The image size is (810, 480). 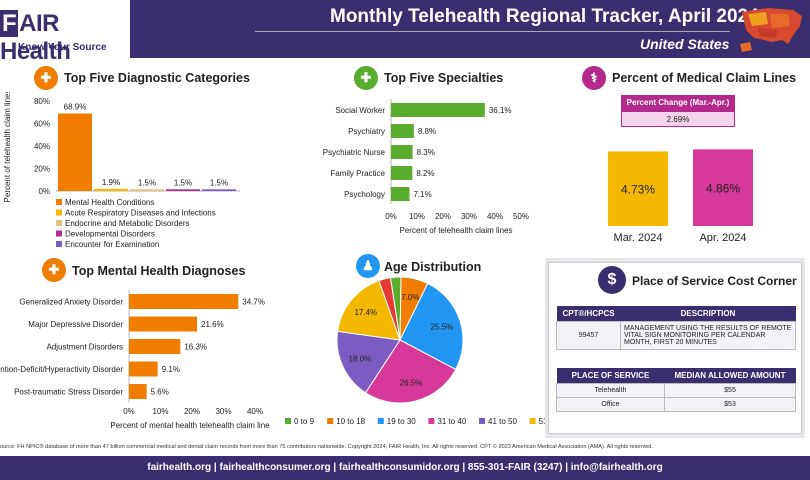 I want to click on section-title-age: Age Distribution, so click(x=433, y=267).